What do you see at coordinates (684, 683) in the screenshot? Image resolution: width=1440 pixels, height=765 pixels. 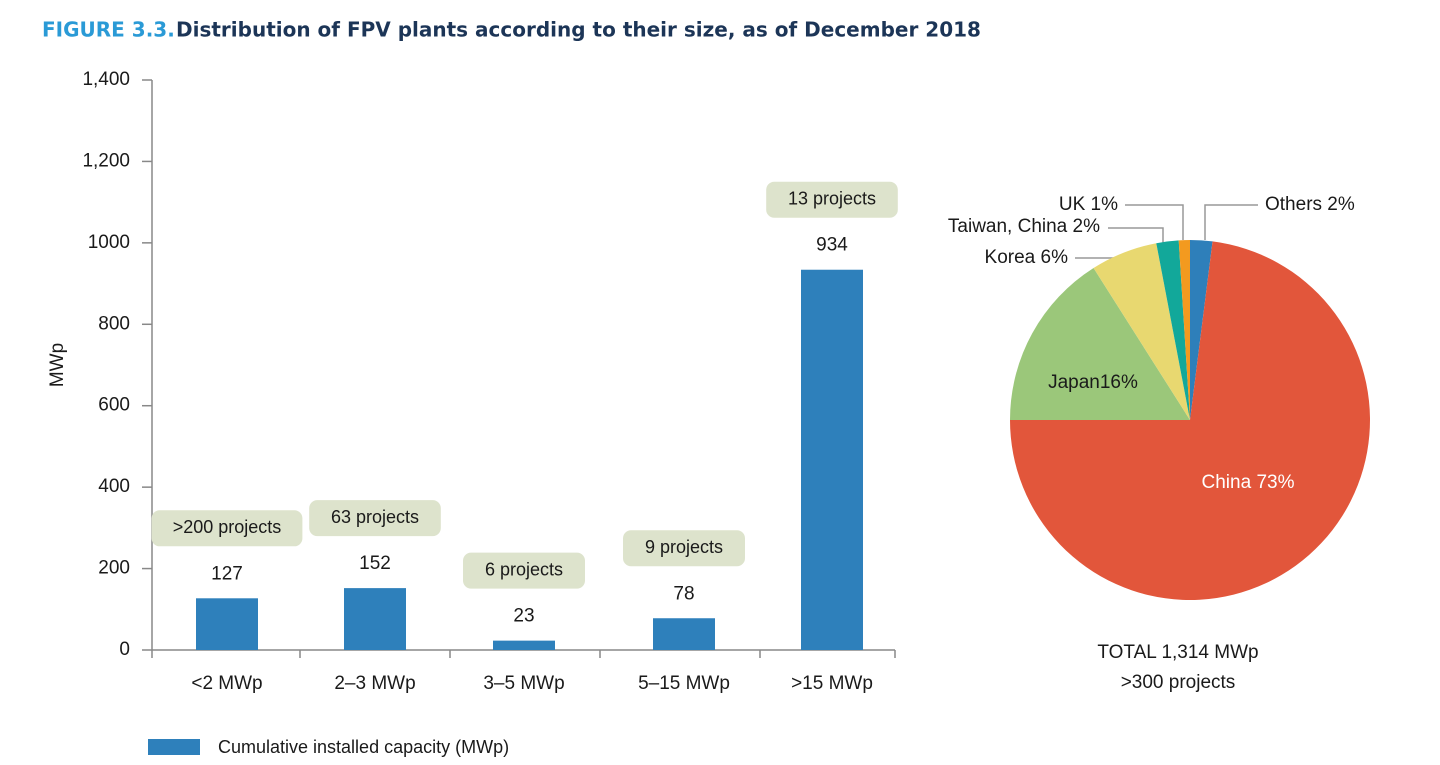 I see `x-tick-label: 5–15 MWp` at bounding box center [684, 683].